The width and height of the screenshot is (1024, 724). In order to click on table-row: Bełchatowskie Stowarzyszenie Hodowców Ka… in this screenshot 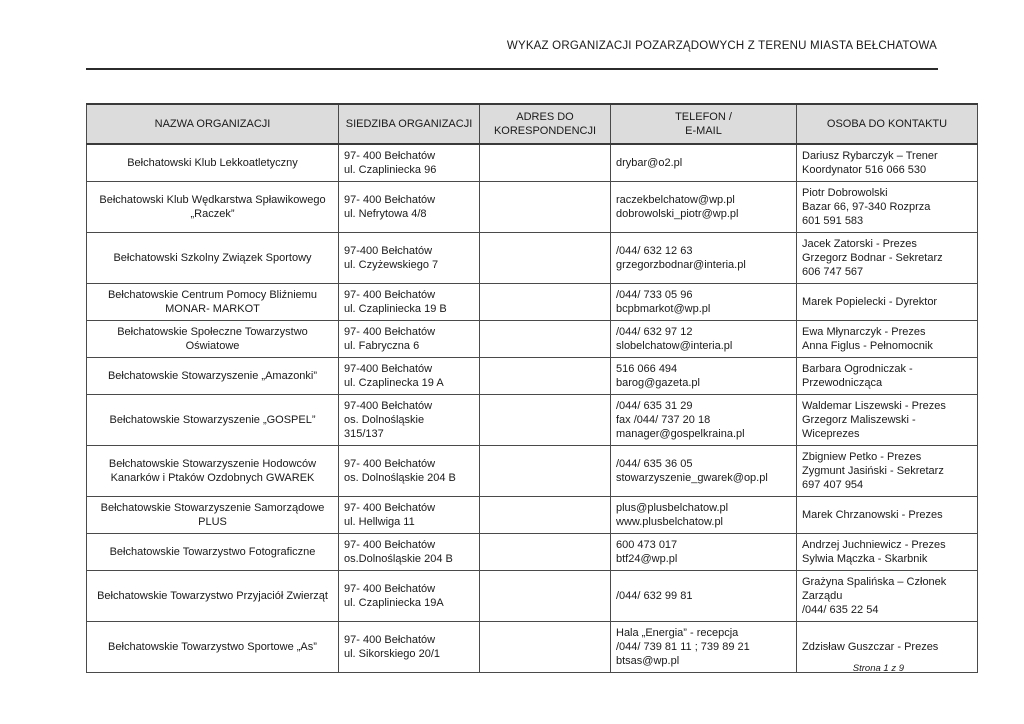, I will do `click(532, 471)`.